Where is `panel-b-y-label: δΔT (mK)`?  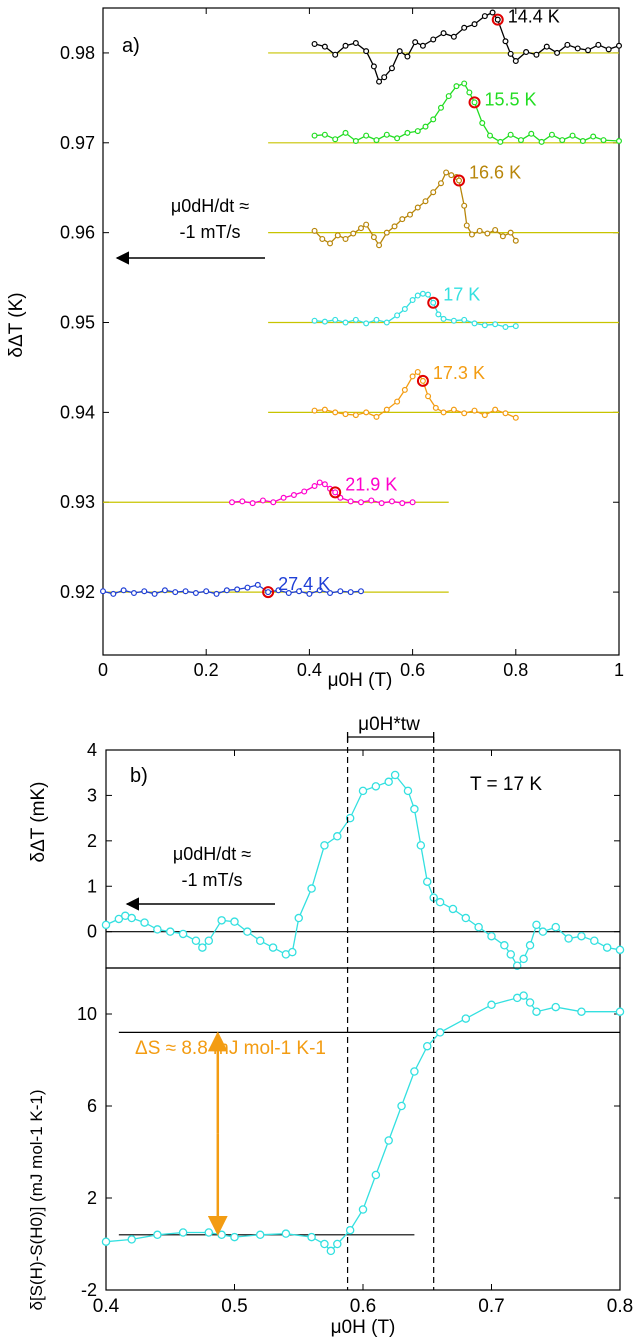 panel-b-y-label: δΔT (mK) is located at coordinates (38, 822).